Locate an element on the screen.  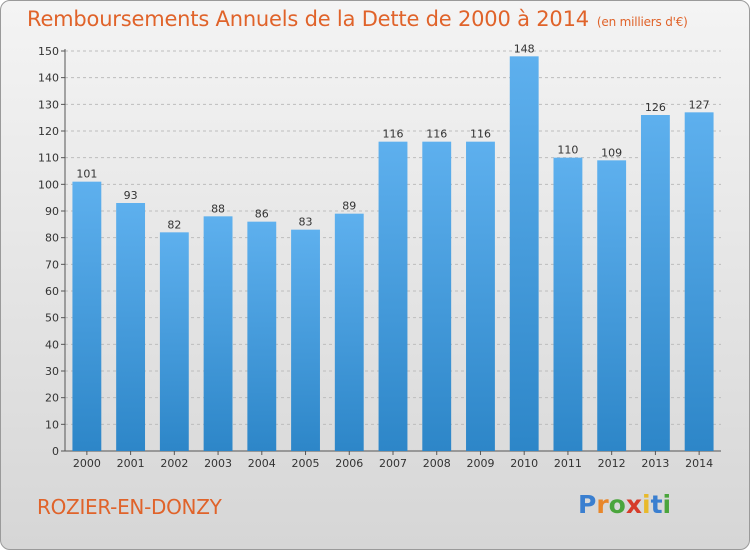
data-label-2006: 89 is located at coordinates (349, 206).